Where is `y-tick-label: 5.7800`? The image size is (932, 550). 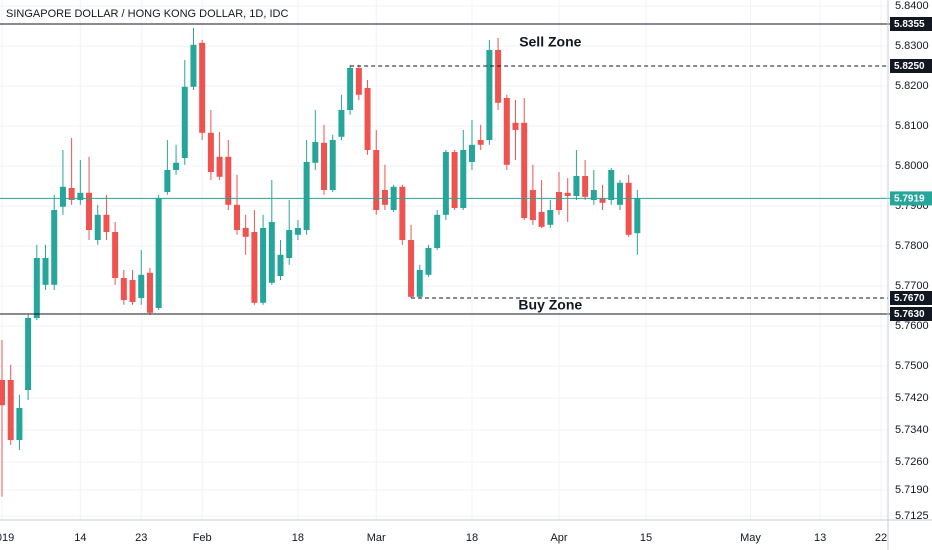
y-tick-label: 5.7800 is located at coordinates (912, 246).